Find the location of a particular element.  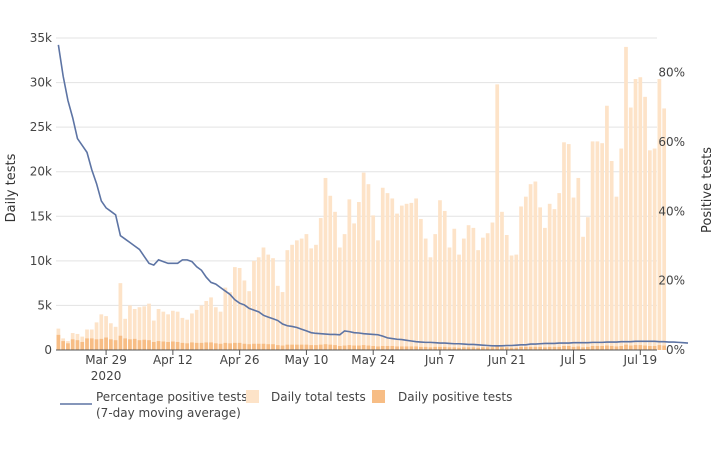

y2-axis-title: Positive tests is located at coordinates (707, 190).